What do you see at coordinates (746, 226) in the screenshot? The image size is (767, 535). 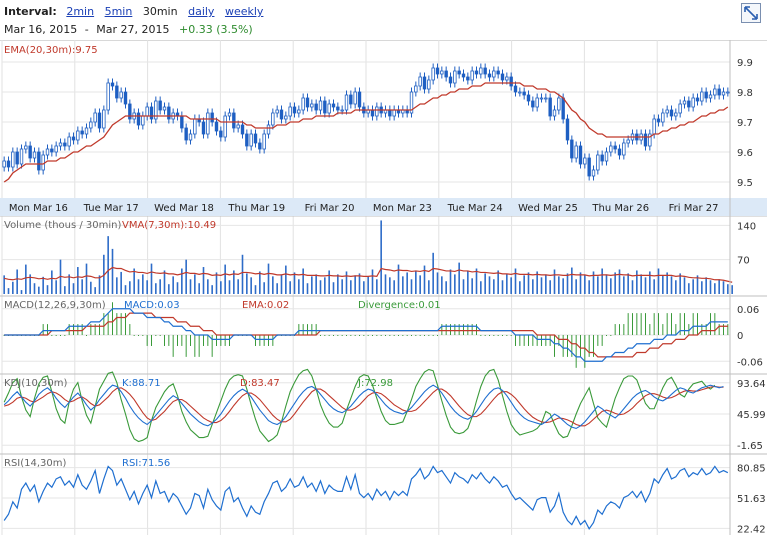 I see `volume-tick-label: 140` at bounding box center [746, 226].